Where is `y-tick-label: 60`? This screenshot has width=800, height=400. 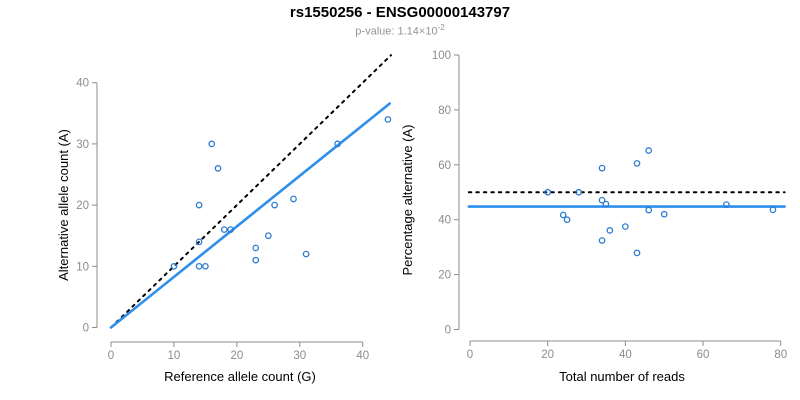
y-tick-label: 60 is located at coordinates (444, 166).